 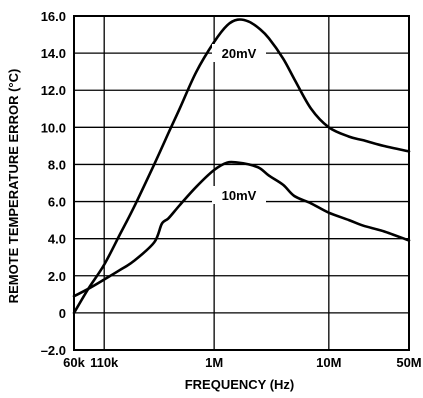 What do you see at coordinates (53, 53) in the screenshot?
I see `y-tick-label: 14.0` at bounding box center [53, 53].